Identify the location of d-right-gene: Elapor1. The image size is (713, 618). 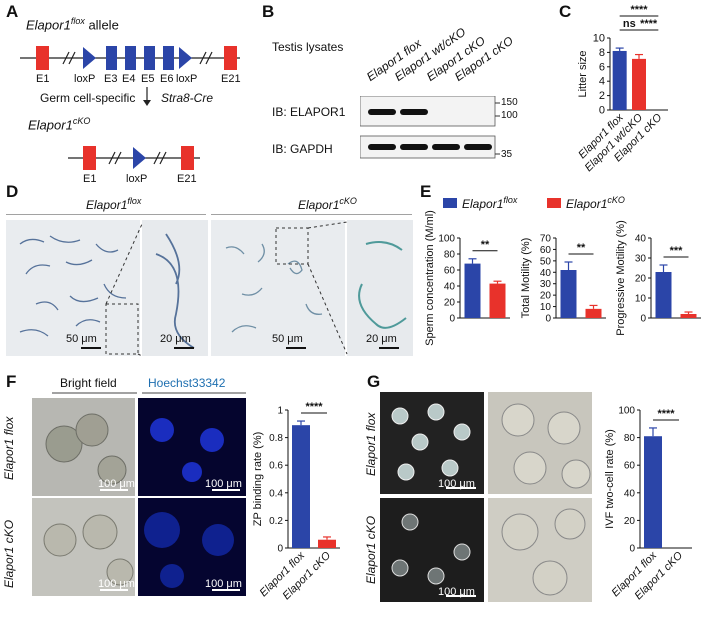
(319, 205).